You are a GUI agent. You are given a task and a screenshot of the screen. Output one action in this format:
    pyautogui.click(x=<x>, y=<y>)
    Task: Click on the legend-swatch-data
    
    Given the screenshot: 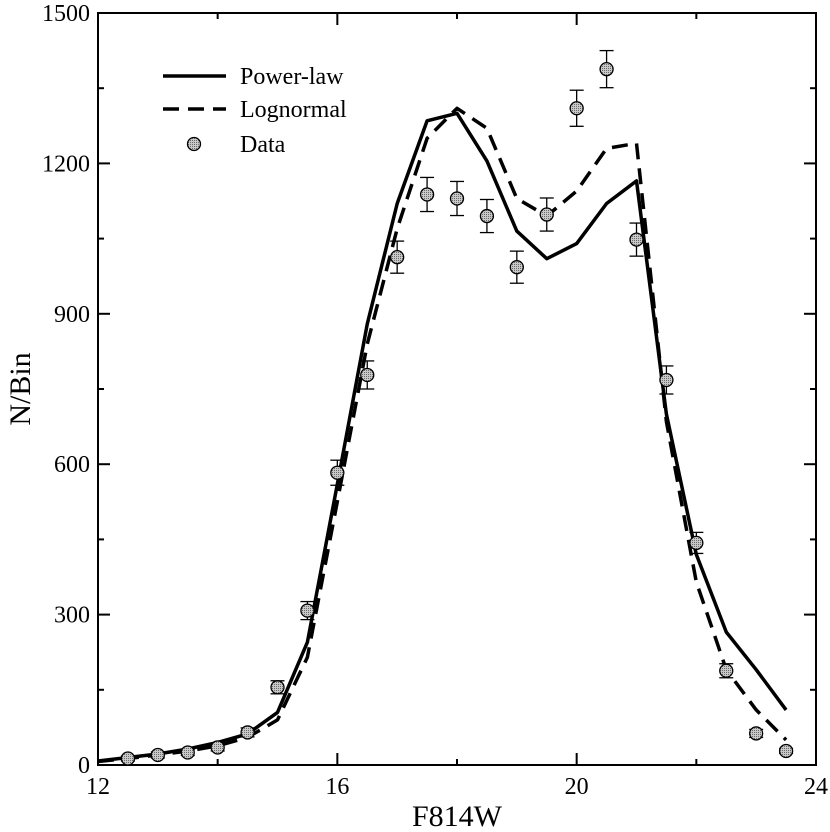 What is the action you would take?
    pyautogui.click(x=194, y=144)
    